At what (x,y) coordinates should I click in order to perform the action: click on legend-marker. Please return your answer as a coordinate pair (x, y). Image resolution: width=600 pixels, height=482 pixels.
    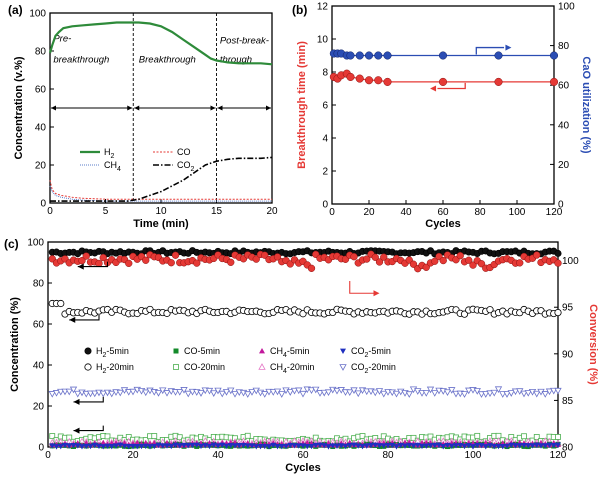
    Looking at the image, I should click on (176, 367).